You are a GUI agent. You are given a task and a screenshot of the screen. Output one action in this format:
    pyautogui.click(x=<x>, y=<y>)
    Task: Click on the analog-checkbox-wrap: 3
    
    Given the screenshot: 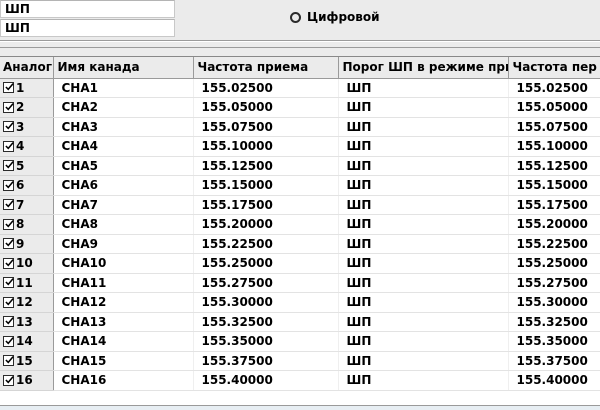 What is the action you would take?
    pyautogui.click(x=27, y=127)
    